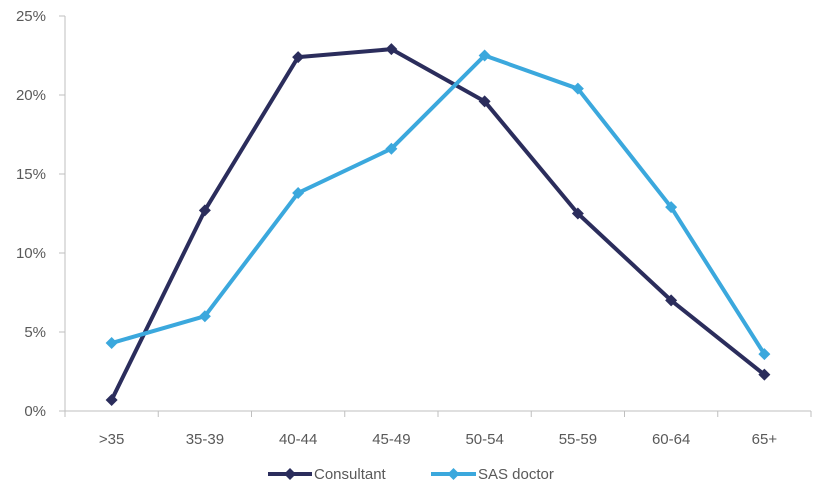 The image size is (819, 486). What do you see at coordinates (40, 214) in the screenshot?
I see `y-ticks: 0% 5% 10% 15% 20% 25%` at bounding box center [40, 214].